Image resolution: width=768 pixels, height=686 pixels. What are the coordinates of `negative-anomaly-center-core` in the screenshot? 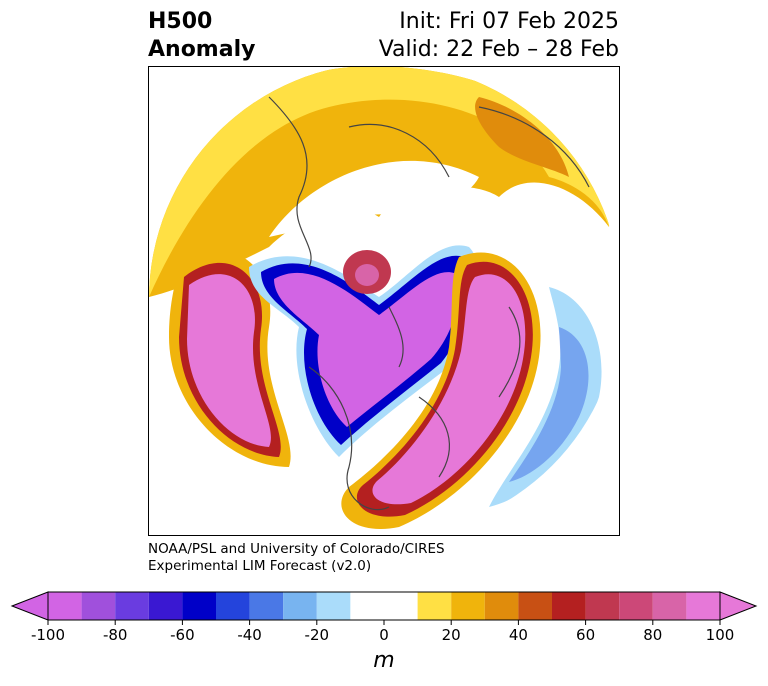 It's located at (366, 349).